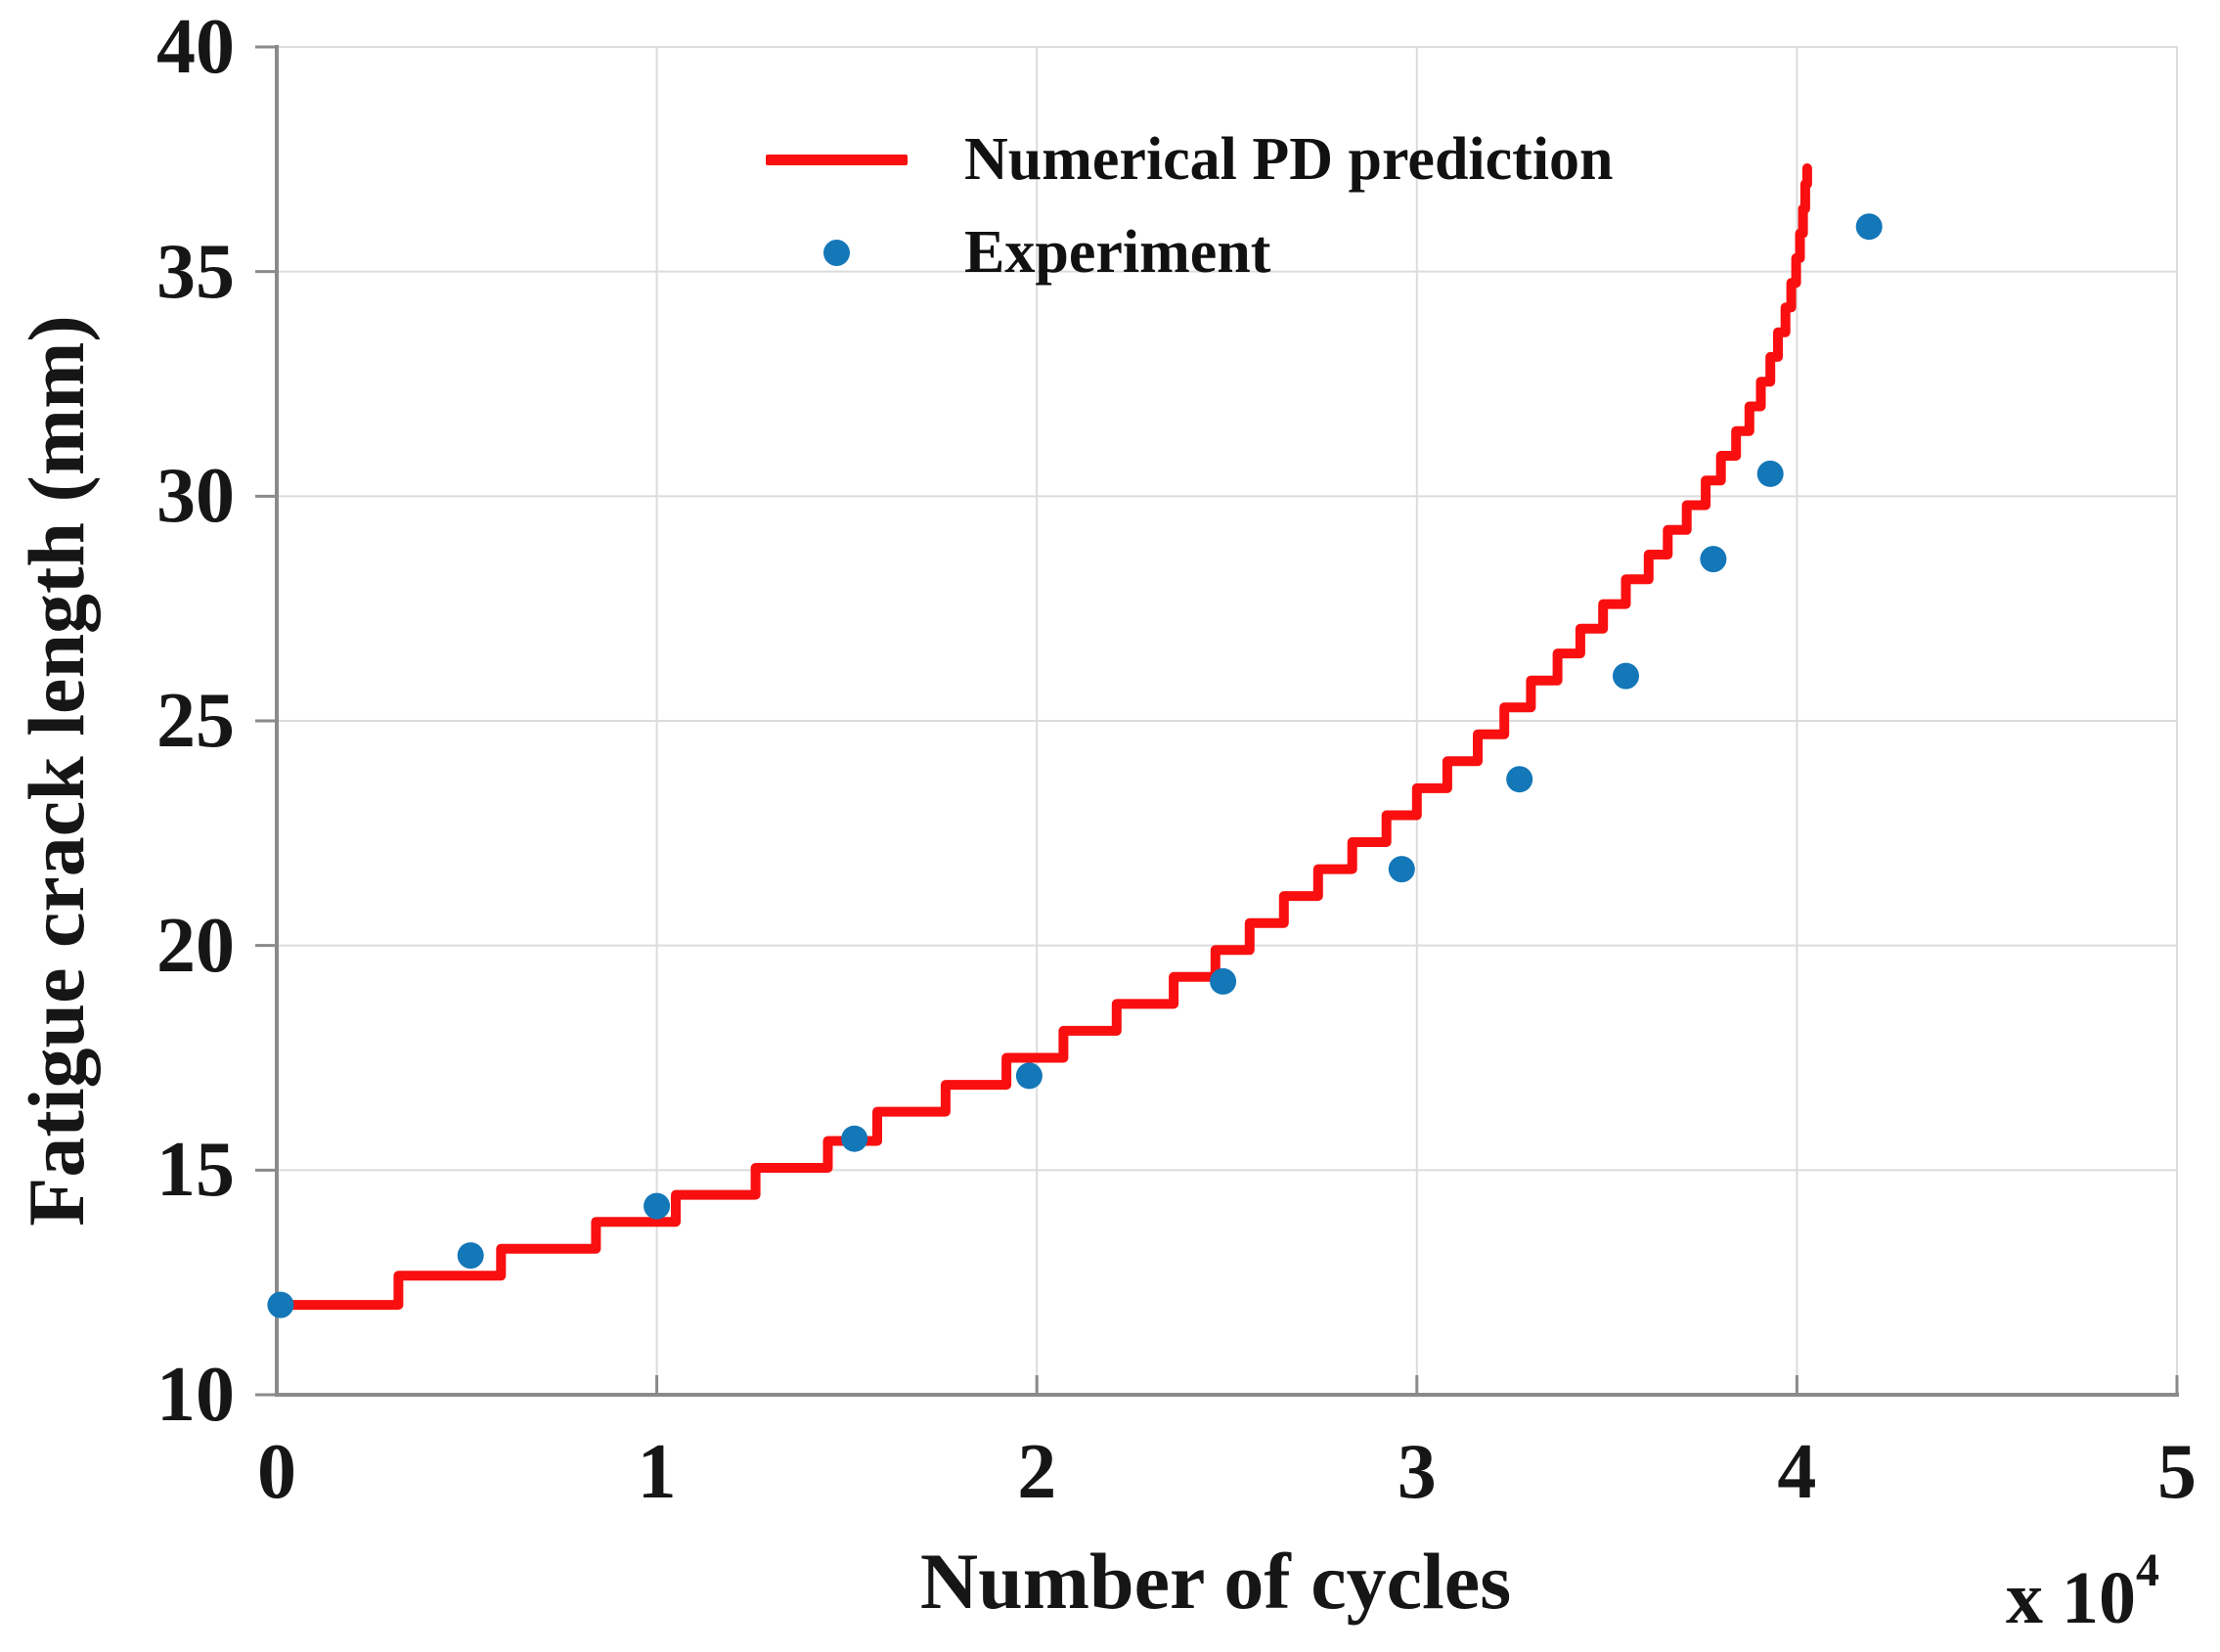 The image size is (2220, 1652). I want to click on x-tick-label: 5, so click(2177, 1472).